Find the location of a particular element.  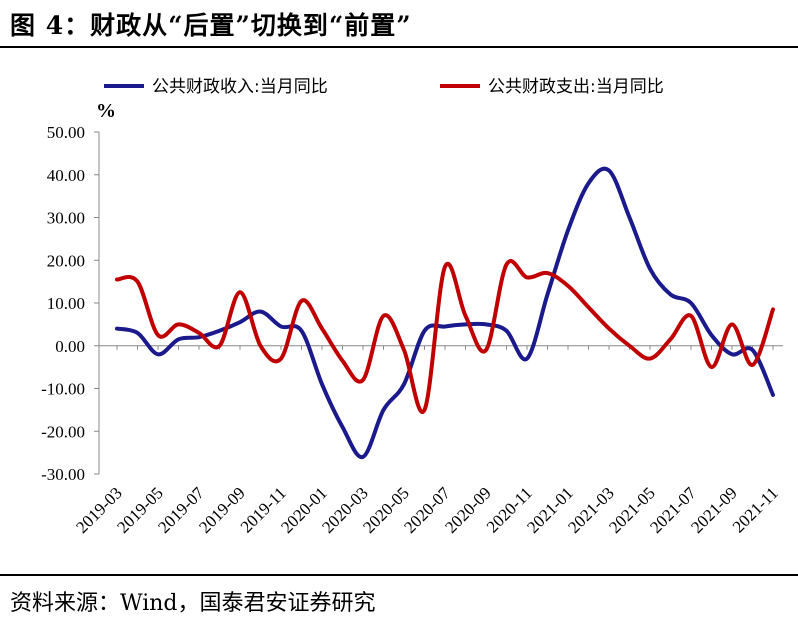

y-tick-label: 50.00 is located at coordinates (66, 132).